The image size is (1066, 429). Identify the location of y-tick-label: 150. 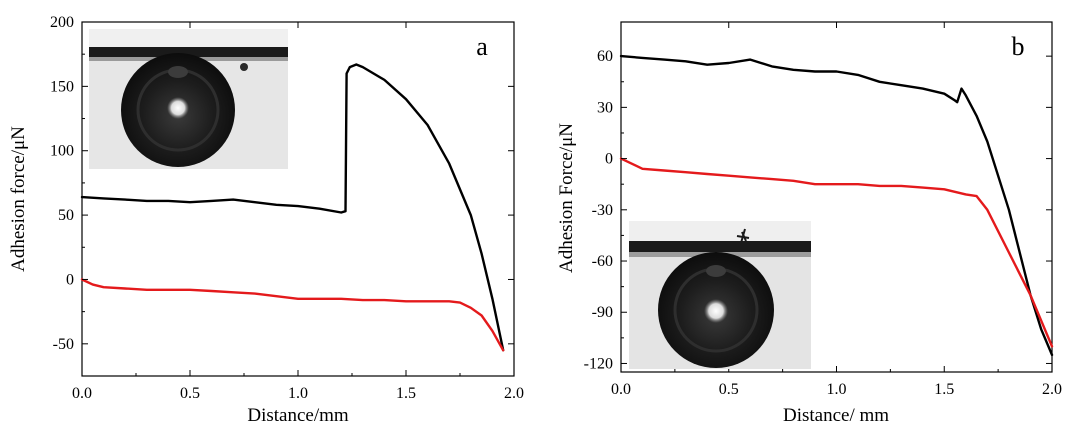
(62, 86).